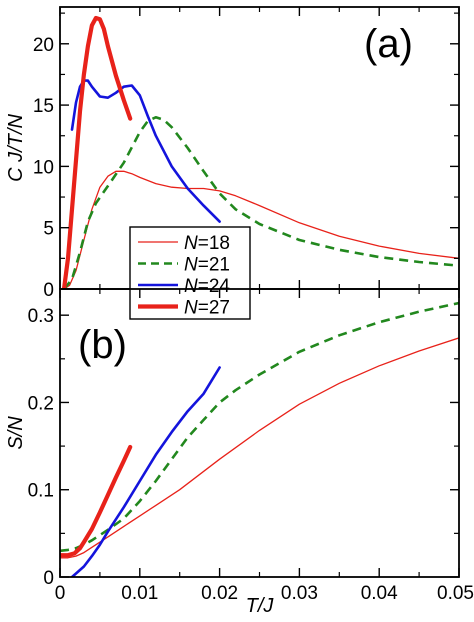  Describe the element at coordinates (48, 229) in the screenshot. I see `y-tick-label: 5` at that location.